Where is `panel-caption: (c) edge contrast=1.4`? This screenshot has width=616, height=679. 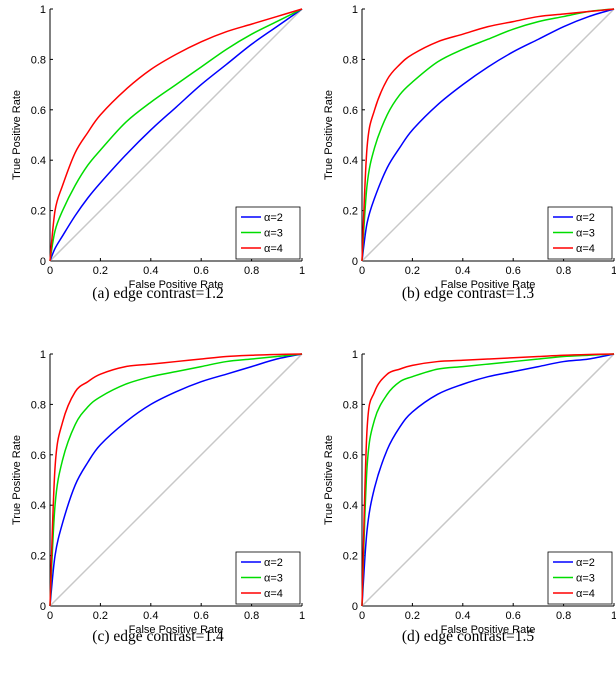
panel-caption: (c) edge contrast=1.4 is located at coordinates (158, 636).